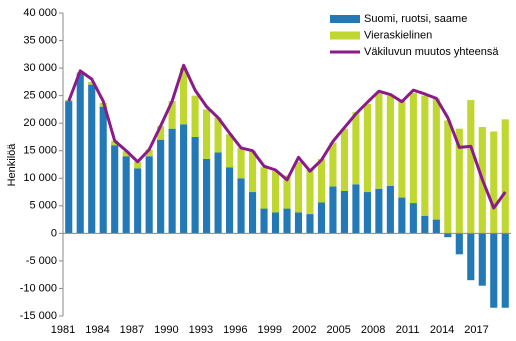  What do you see at coordinates (97, 330) in the screenshot?
I see `x-tick-label: 1984` at bounding box center [97, 330].